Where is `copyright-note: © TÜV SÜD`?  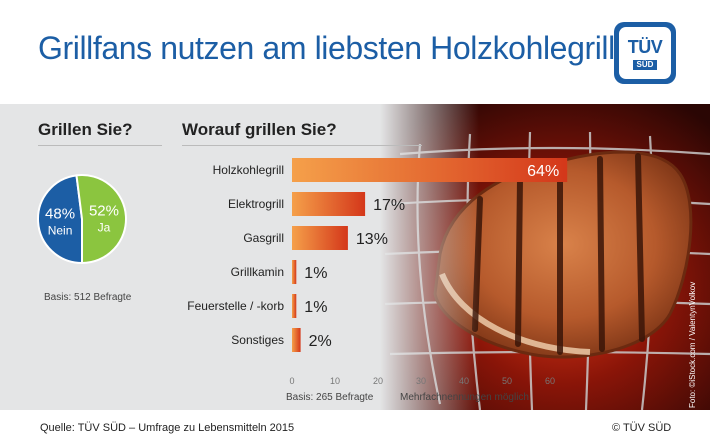 copyright-note: © TÜV SÜD is located at coordinates (642, 428).